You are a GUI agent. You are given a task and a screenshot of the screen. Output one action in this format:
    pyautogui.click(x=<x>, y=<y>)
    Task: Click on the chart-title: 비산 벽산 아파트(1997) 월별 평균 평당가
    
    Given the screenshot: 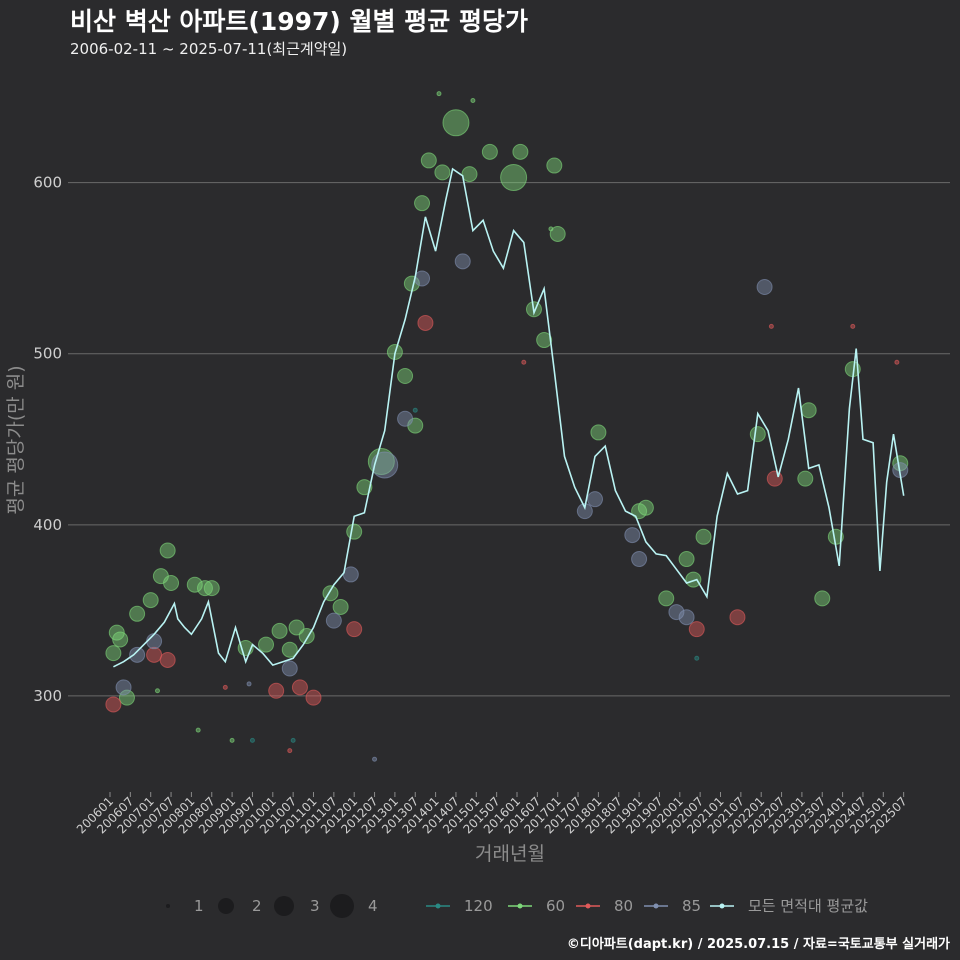 What is the action you would take?
    pyautogui.click(x=299, y=21)
    